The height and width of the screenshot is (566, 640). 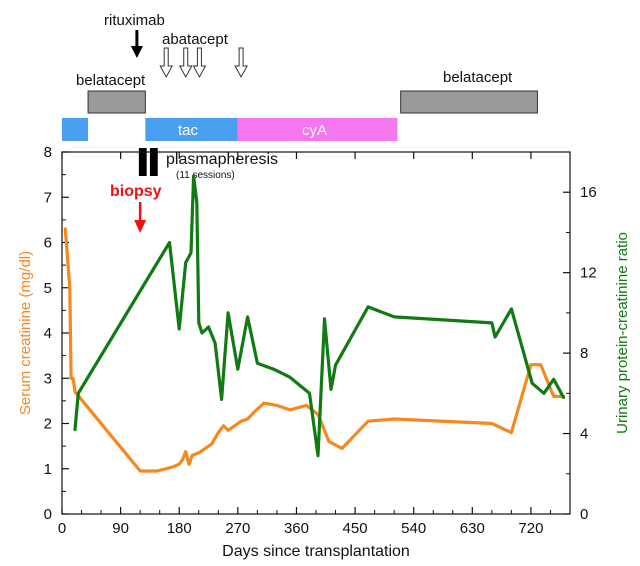 What do you see at coordinates (222, 159) in the screenshot?
I see `plasmapheresis-label: plasmapheresis` at bounding box center [222, 159].